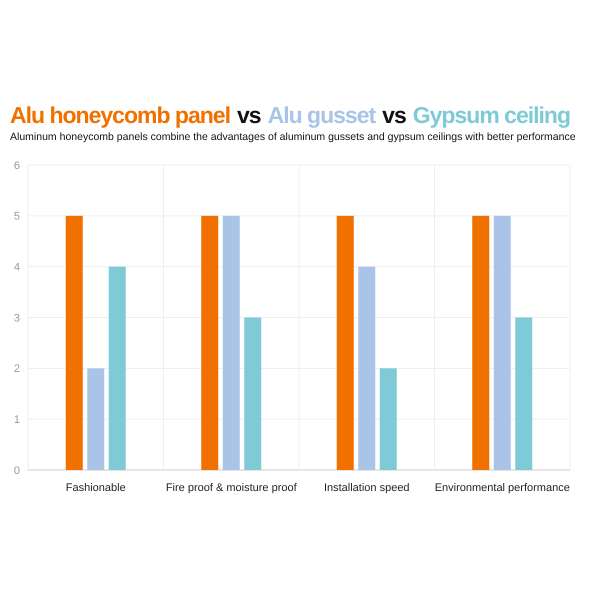 The image size is (600, 600). I want to click on chart-subtitle: Aluminum honeycomb panels combine the advantages of aluminum gussets and gypsum ceilings with better performance, so click(293, 137).